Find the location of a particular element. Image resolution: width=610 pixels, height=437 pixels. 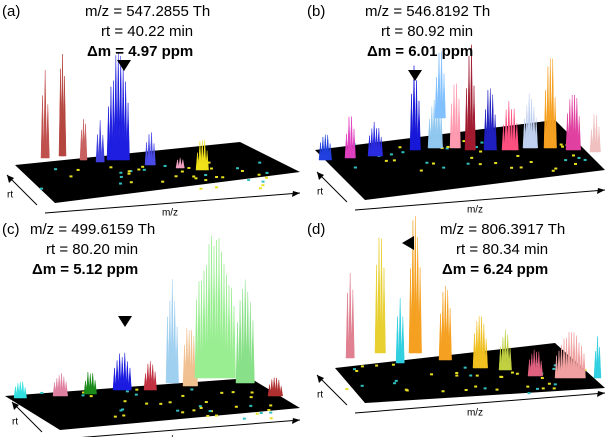

rt-text: rt = 80.20 min is located at coordinates (92, 249).